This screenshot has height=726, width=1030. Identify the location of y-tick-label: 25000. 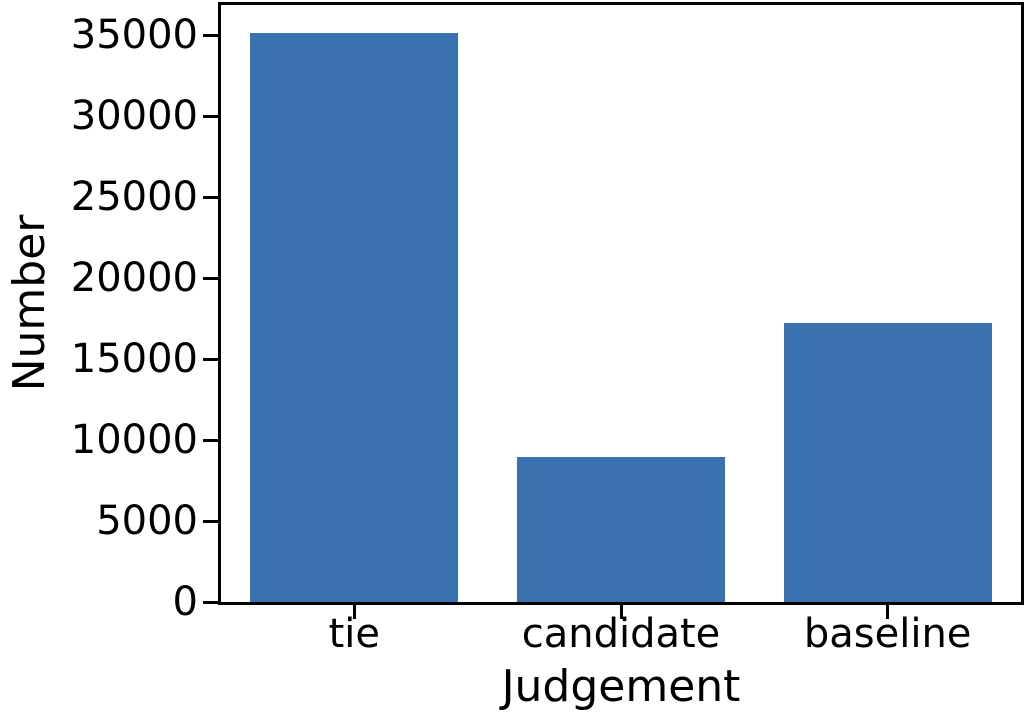
(134, 197).